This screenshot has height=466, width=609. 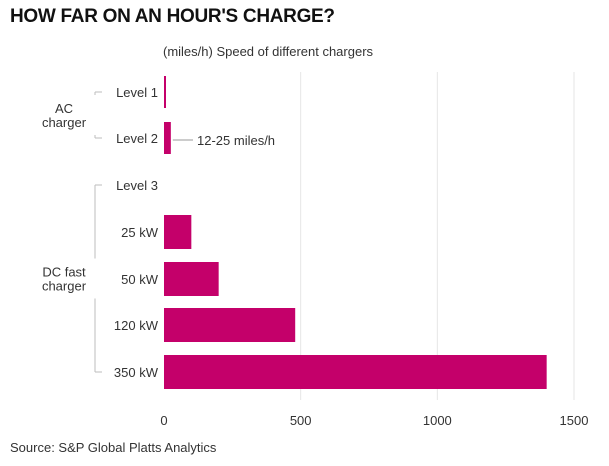 I want to click on category-label: 120 kW, so click(x=136, y=325).